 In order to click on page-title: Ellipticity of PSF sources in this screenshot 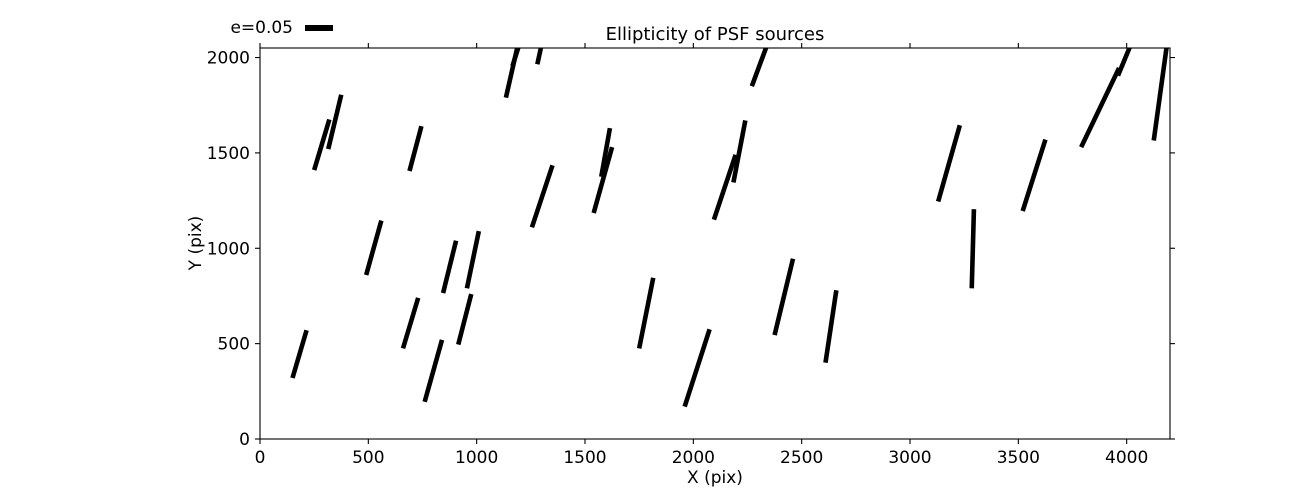, I will do `click(715, 34)`.